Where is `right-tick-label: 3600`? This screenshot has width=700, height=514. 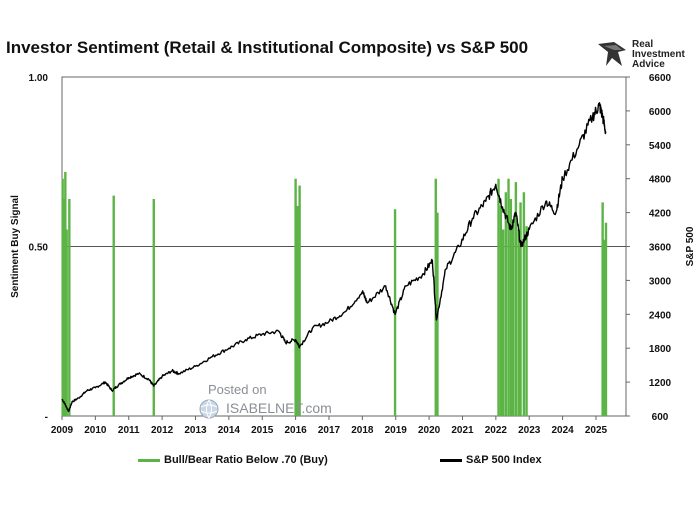 right-tick-label: 3600 is located at coordinates (660, 248).